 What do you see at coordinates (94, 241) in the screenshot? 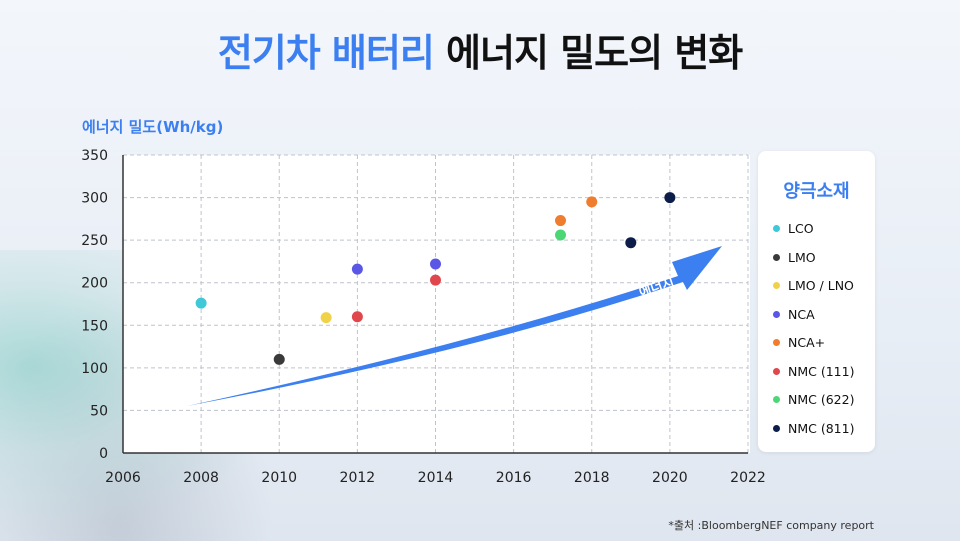
I see `y-tick-label: 250` at bounding box center [94, 241].